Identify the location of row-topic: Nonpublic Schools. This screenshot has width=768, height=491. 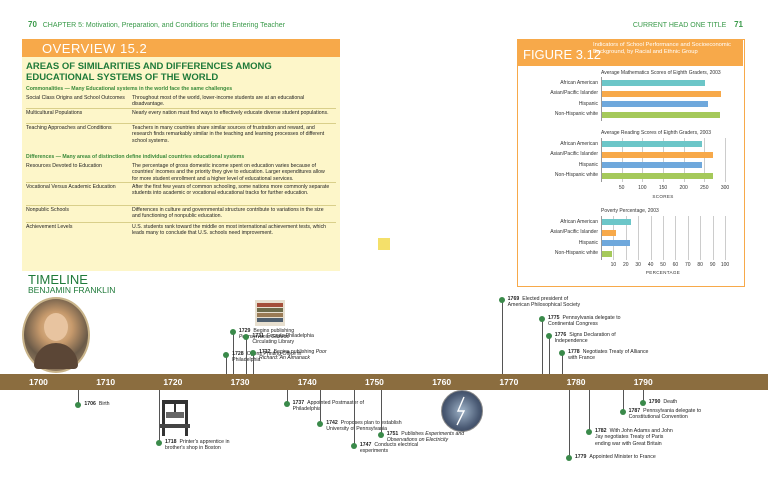
(47, 210).